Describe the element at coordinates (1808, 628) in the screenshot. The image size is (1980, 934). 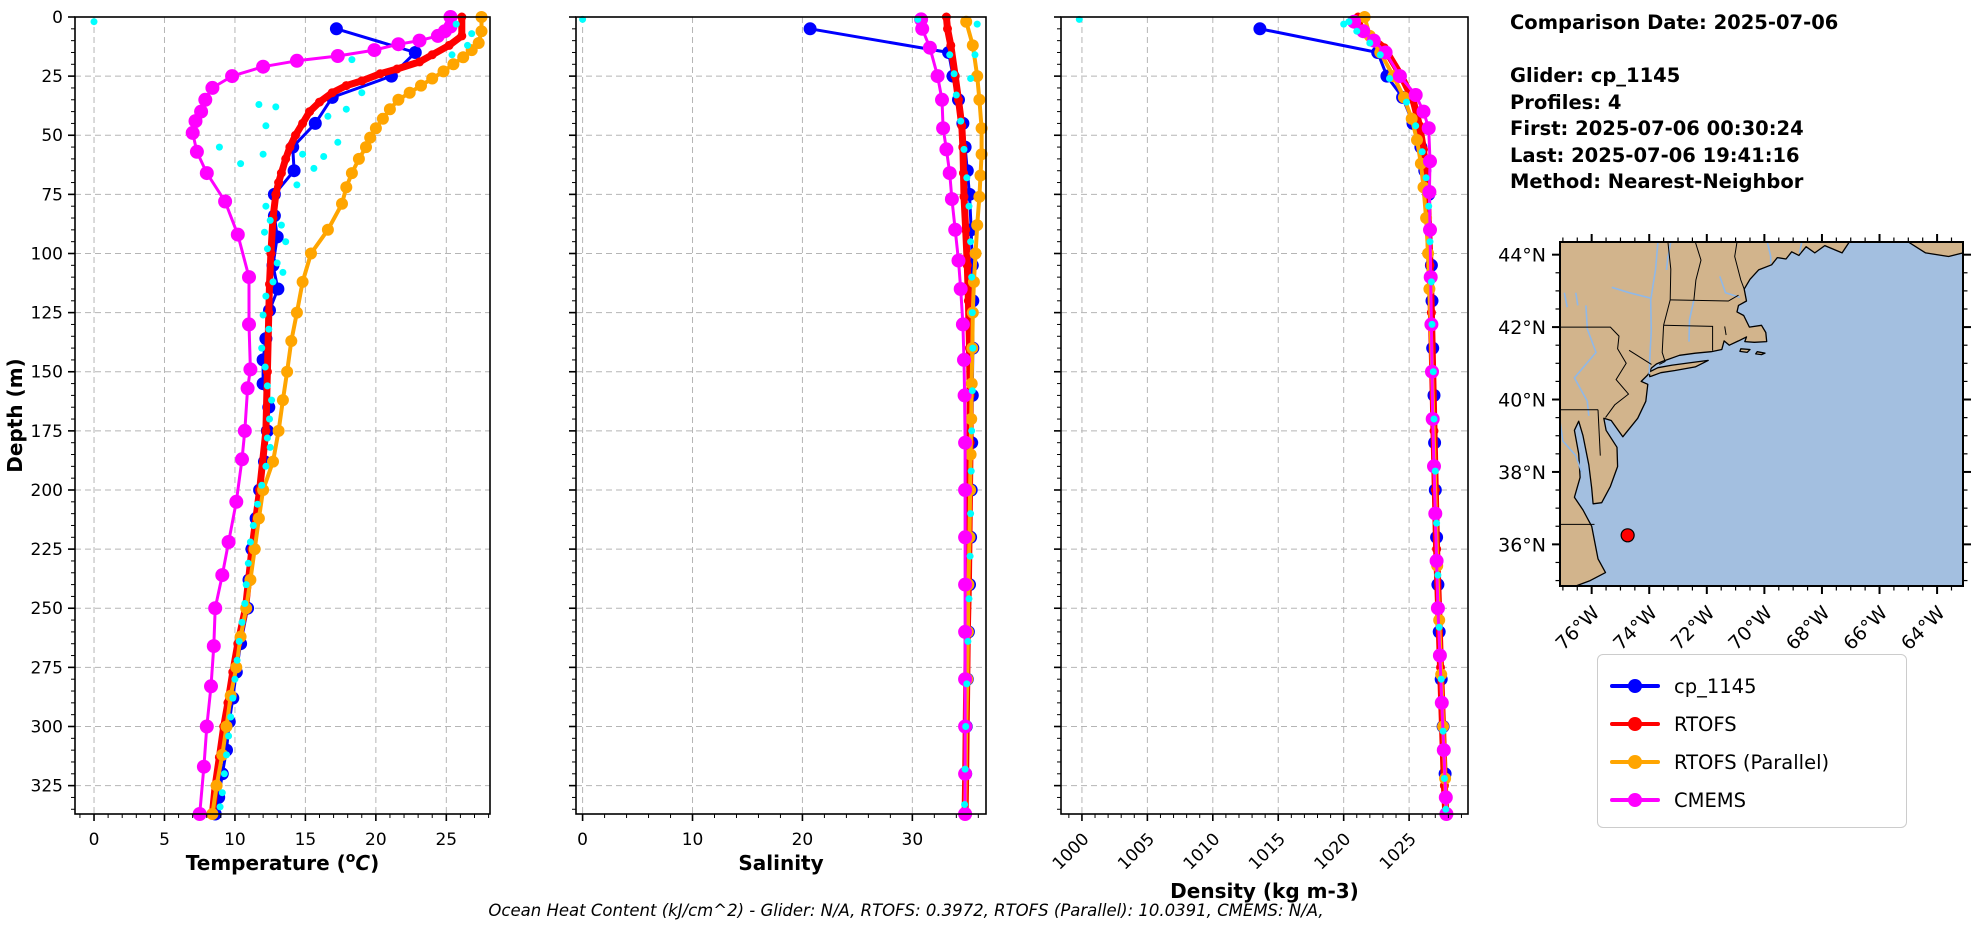
I see `lon-tick-label: 68°W` at that location.